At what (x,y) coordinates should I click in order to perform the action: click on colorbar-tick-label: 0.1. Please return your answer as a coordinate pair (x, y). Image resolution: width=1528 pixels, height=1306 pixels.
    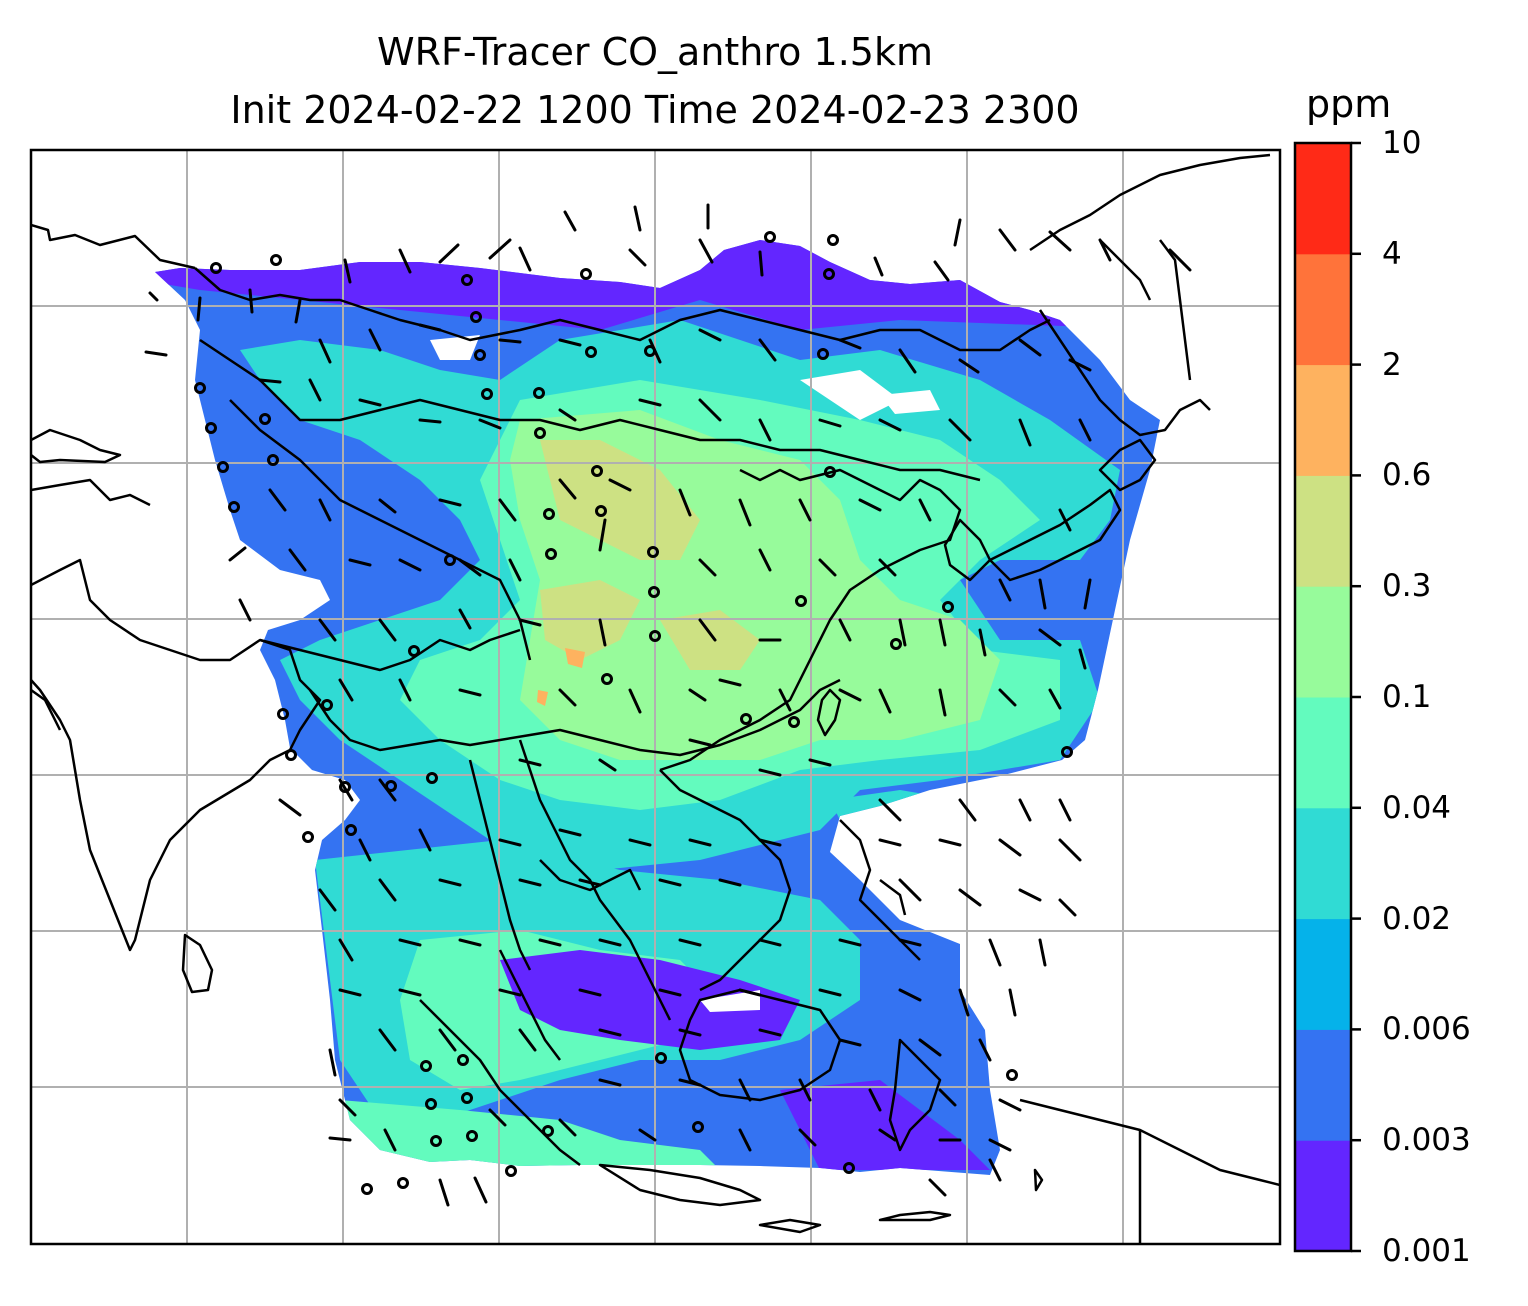
    Looking at the image, I should click on (1407, 697).